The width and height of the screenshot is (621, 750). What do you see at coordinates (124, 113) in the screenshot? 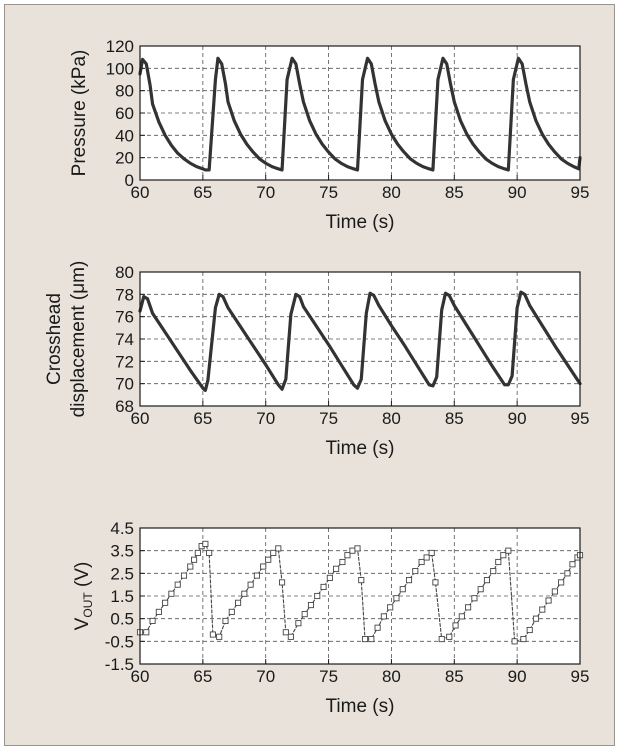
I see `y-tick-label: 60` at bounding box center [124, 113].